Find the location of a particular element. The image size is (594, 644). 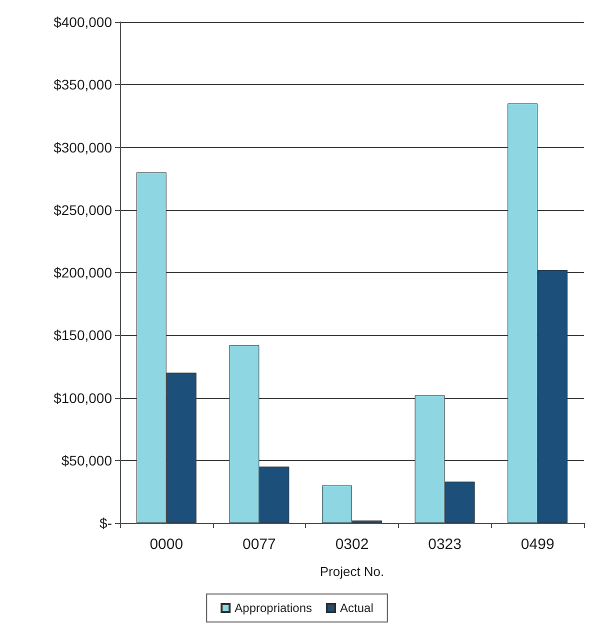

x-tick-label: 0077 is located at coordinates (259, 544).